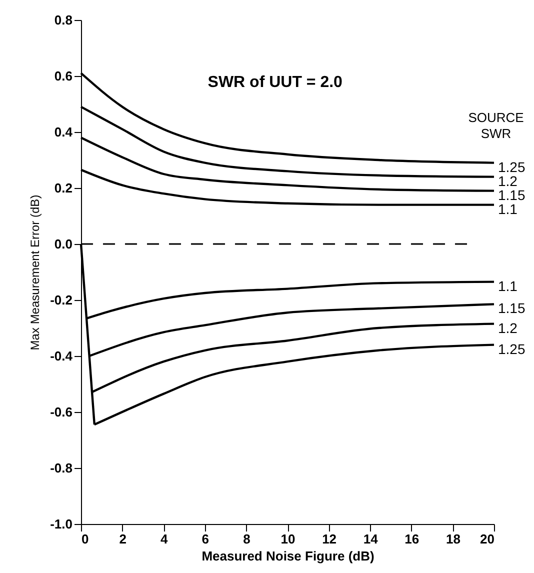 The height and width of the screenshot is (573, 534). What do you see at coordinates (288, 556) in the screenshot?
I see `x-axis-title: Measured Noise Figure (dB)` at bounding box center [288, 556].